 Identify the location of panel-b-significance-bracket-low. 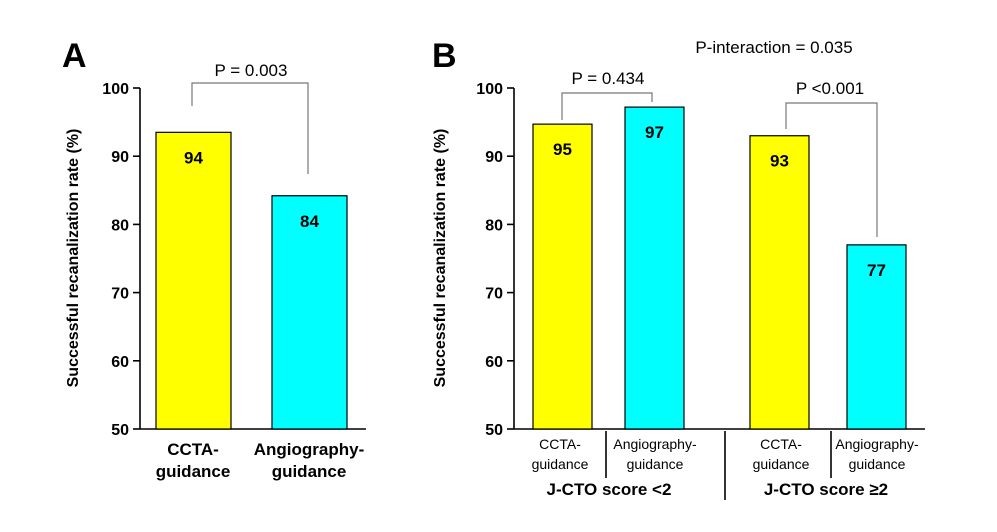
(607, 106).